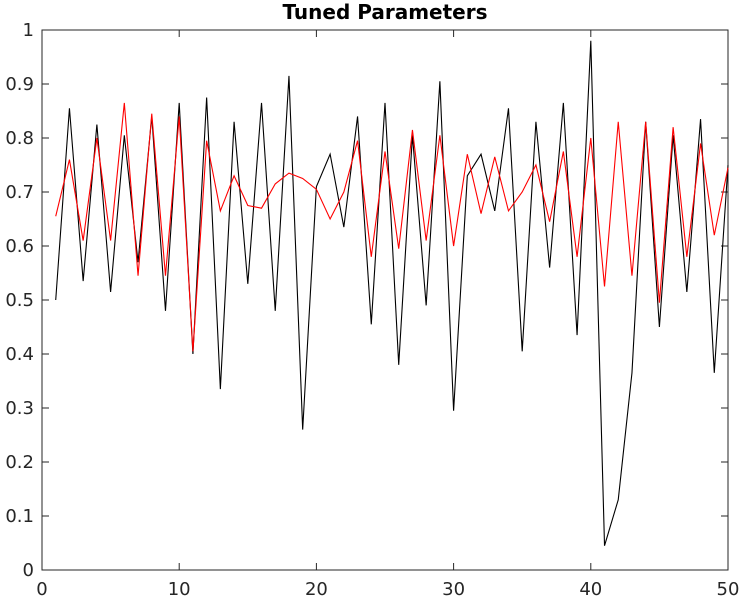  Describe the element at coordinates (19, 138) in the screenshot. I see `y-tick-label: 0.8` at that location.